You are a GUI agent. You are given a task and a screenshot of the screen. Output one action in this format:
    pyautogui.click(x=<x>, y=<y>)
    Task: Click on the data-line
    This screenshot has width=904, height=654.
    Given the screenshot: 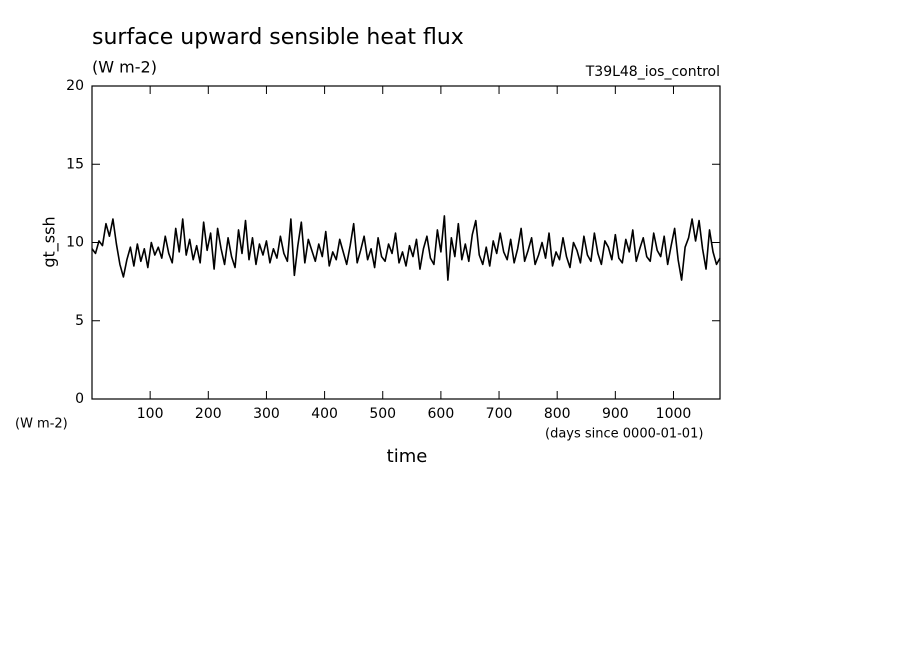 What is the action you would take?
    pyautogui.click(x=406, y=248)
    